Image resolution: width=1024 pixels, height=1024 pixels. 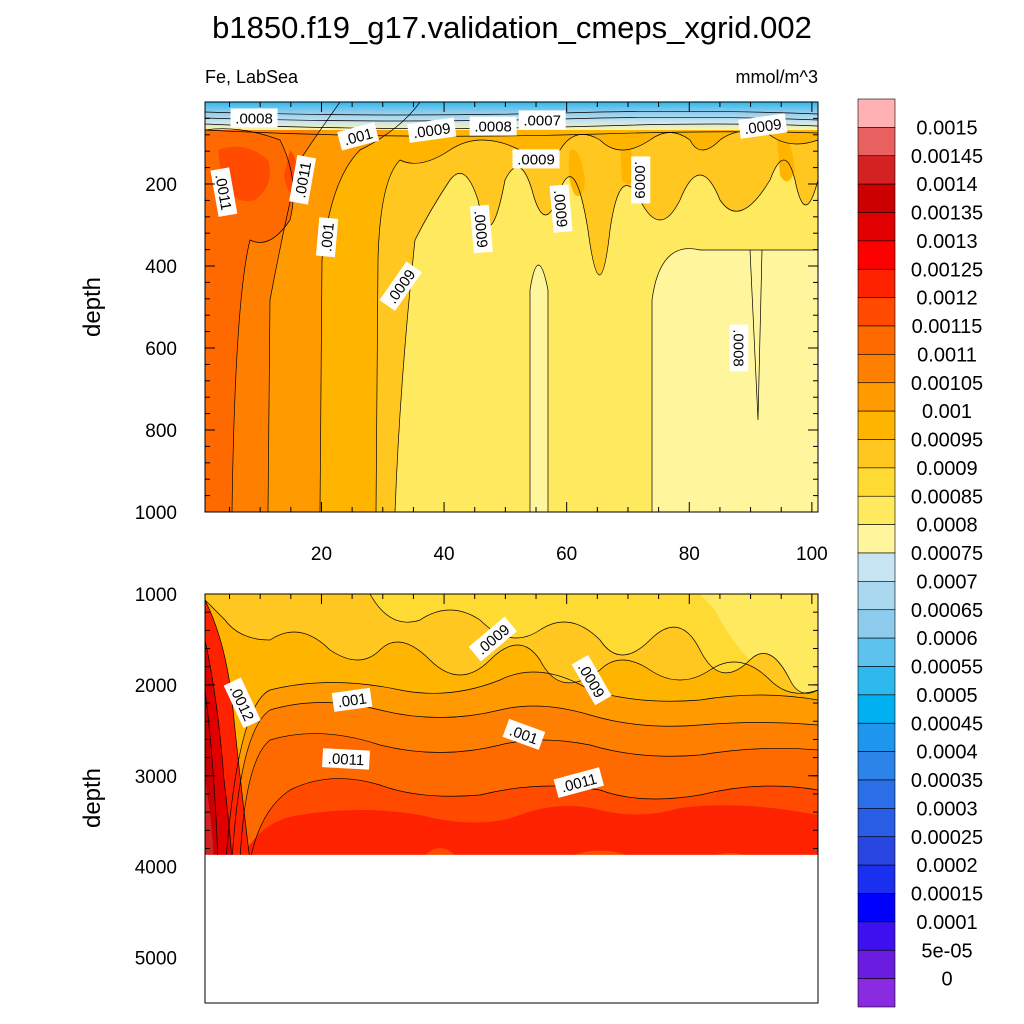 I want to click on colorbar-level-label: 0.00025, so click(x=947, y=838).